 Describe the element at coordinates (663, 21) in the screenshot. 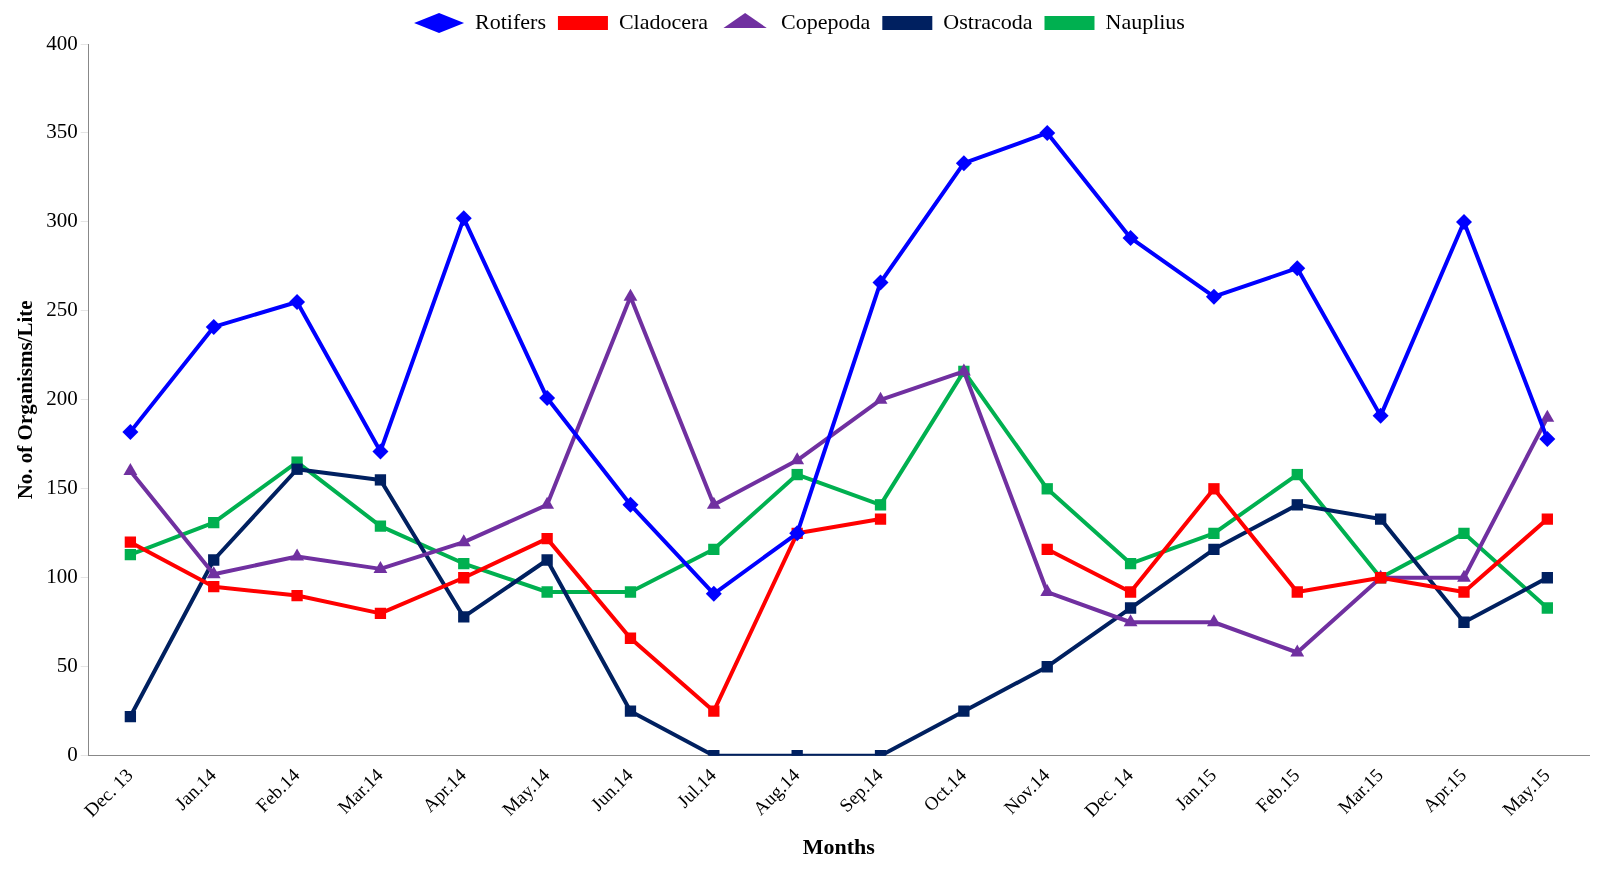

I see `legend-label: Cladocera` at that location.